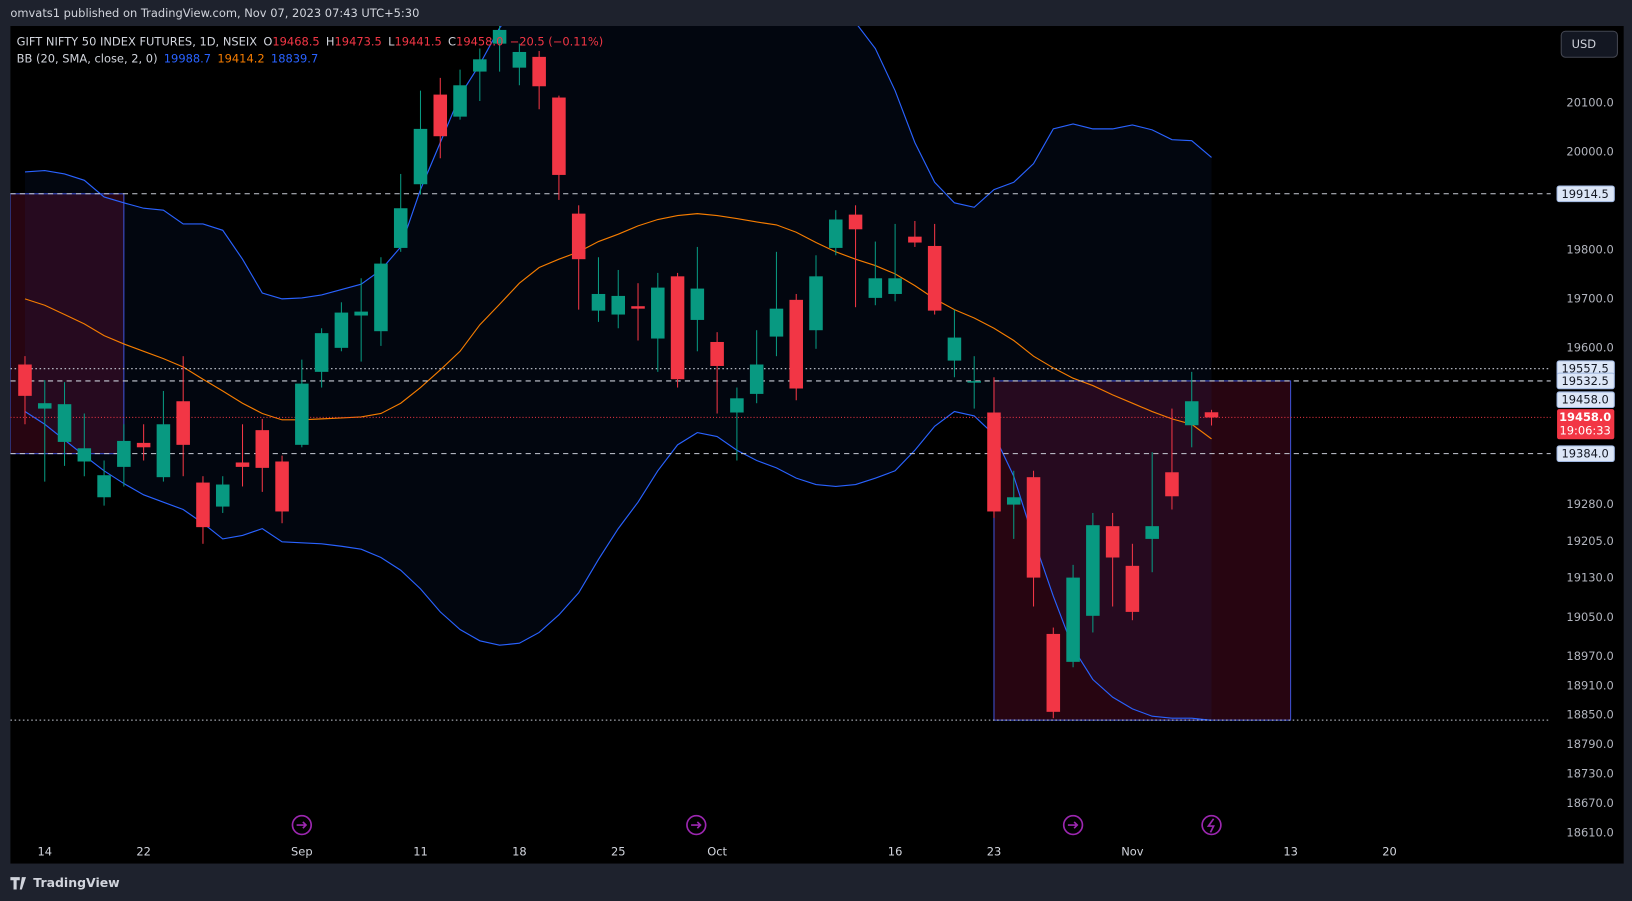 The height and width of the screenshot is (901, 1632). I want to click on y-tick-label: 18850.0, so click(1589, 715).